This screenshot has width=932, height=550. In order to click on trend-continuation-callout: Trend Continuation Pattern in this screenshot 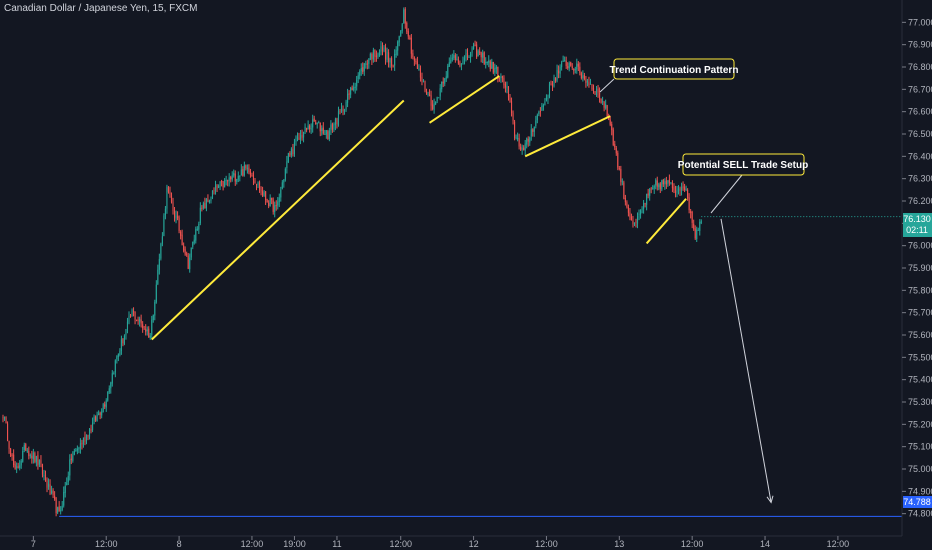, I will do `click(668, 75)`.